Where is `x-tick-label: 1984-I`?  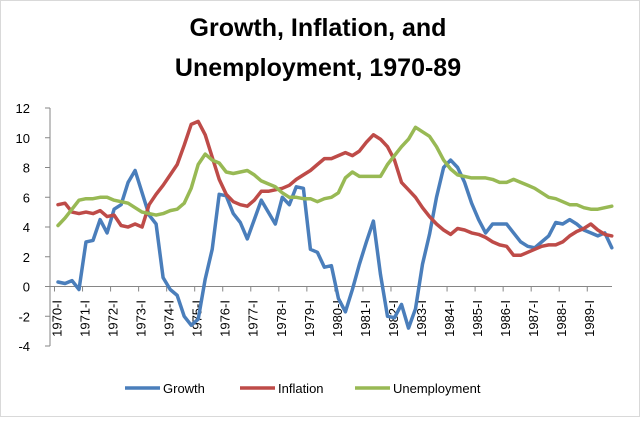
x-tick-label: 1984-I is located at coordinates (449, 318).